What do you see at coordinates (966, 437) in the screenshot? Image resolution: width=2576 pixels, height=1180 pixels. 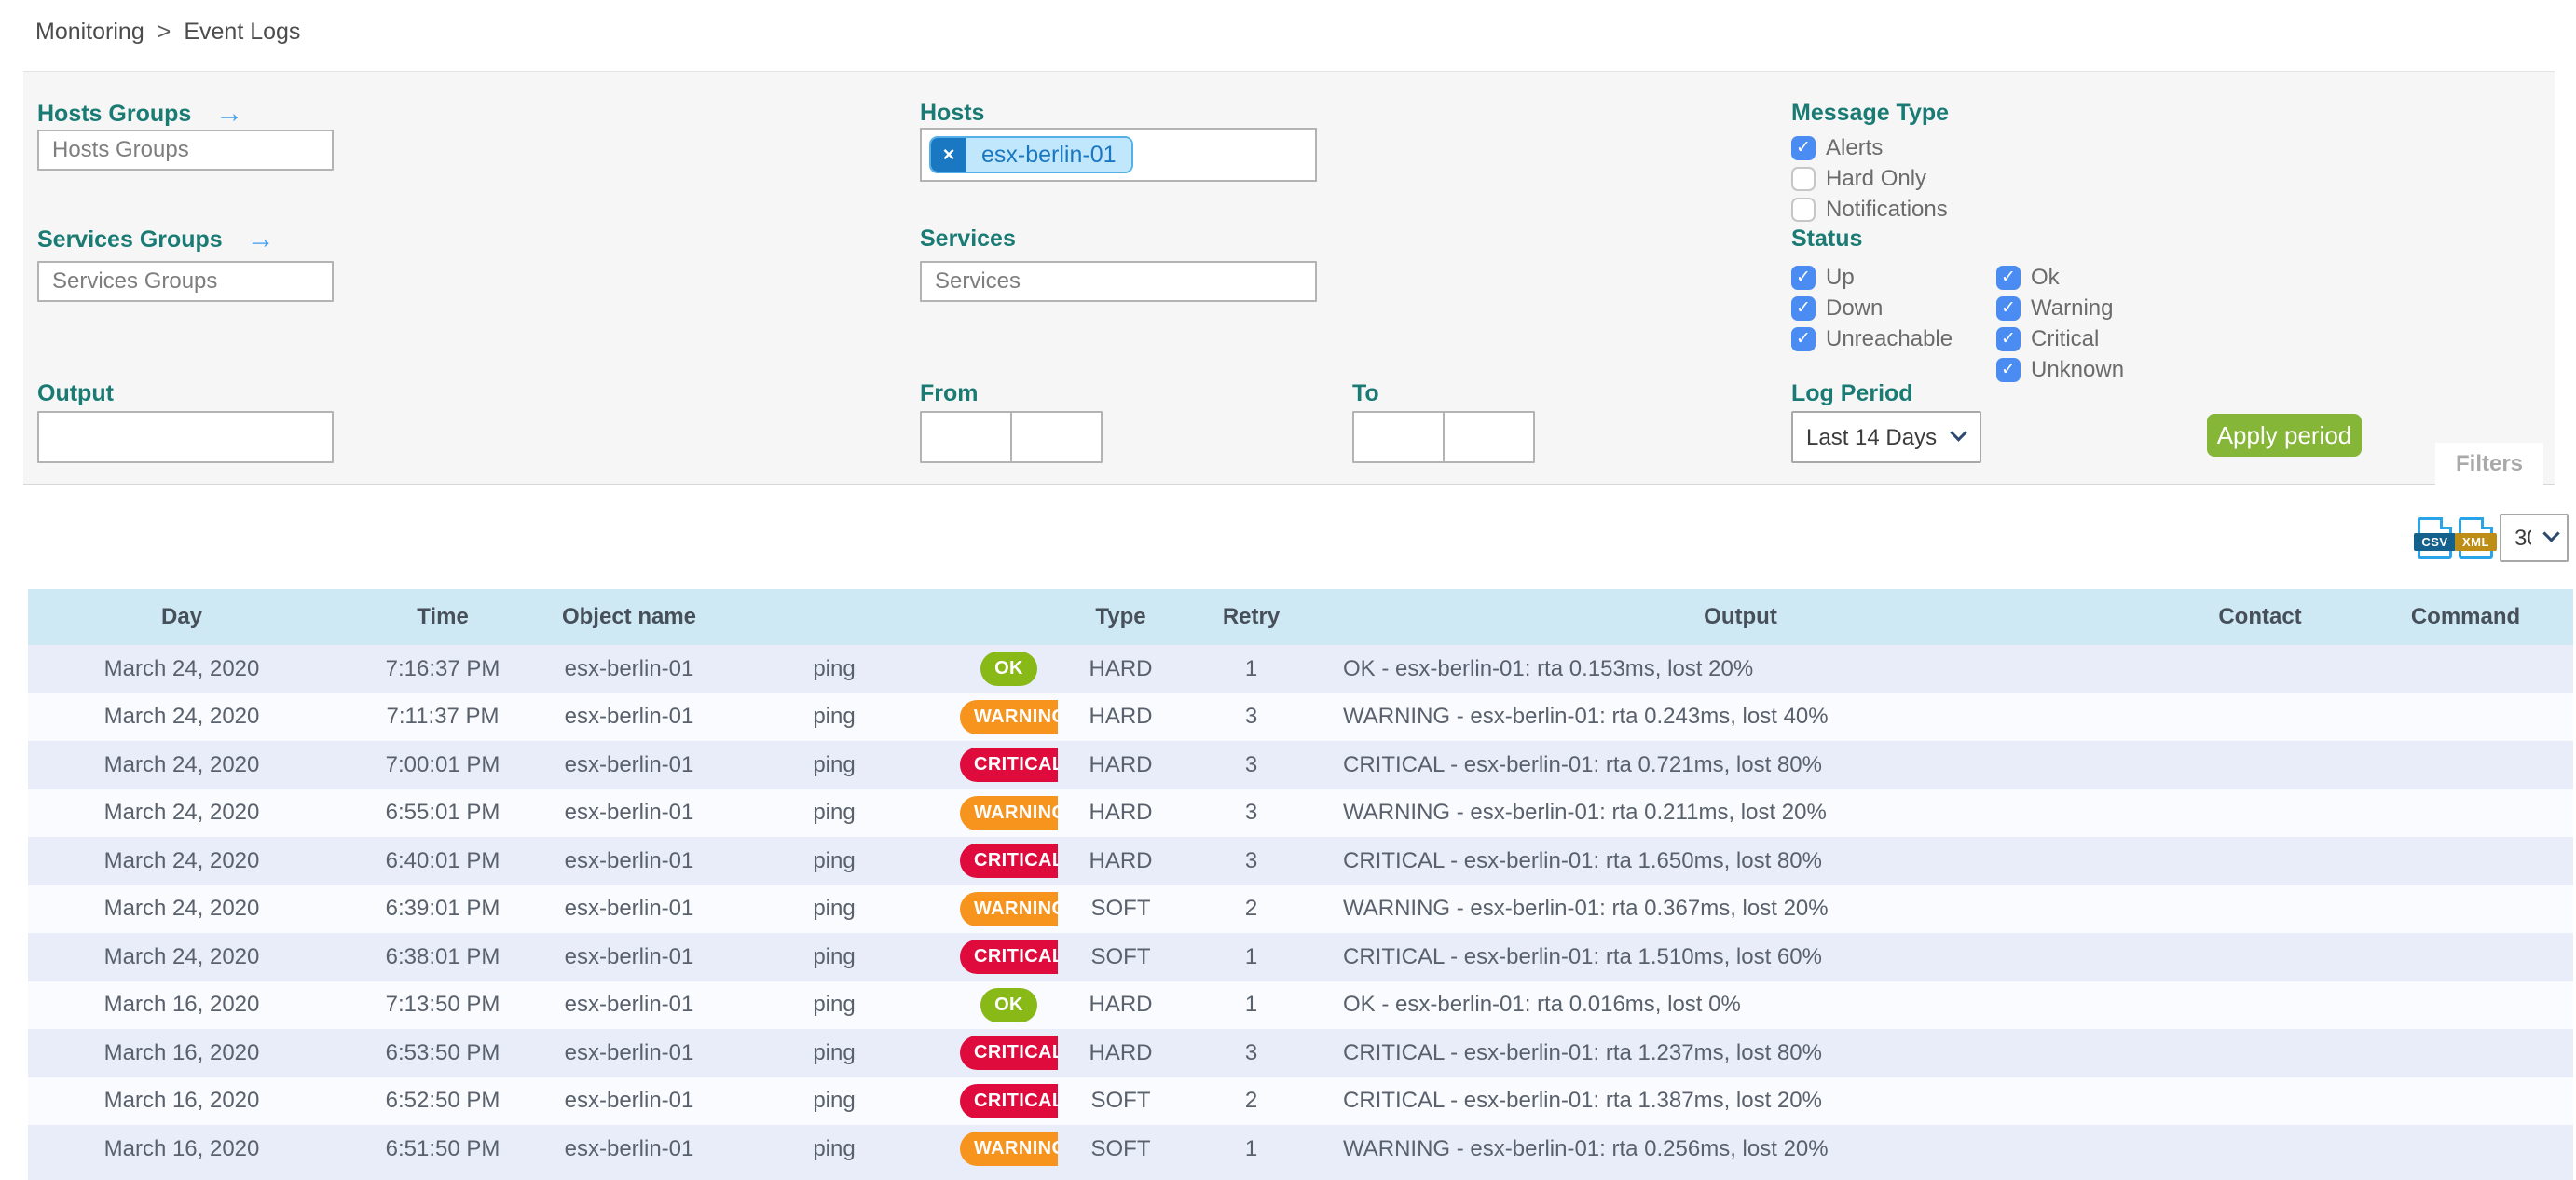 I see `from-date-input` at bounding box center [966, 437].